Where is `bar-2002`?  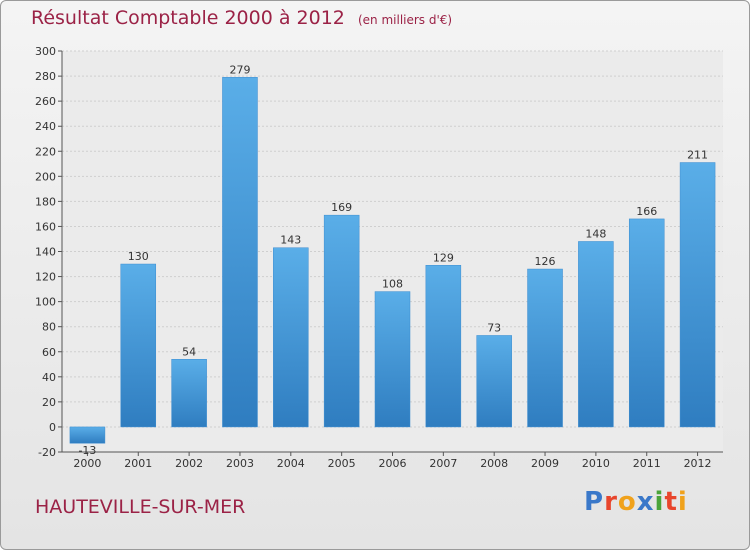
bar-2002 is located at coordinates (189, 393).